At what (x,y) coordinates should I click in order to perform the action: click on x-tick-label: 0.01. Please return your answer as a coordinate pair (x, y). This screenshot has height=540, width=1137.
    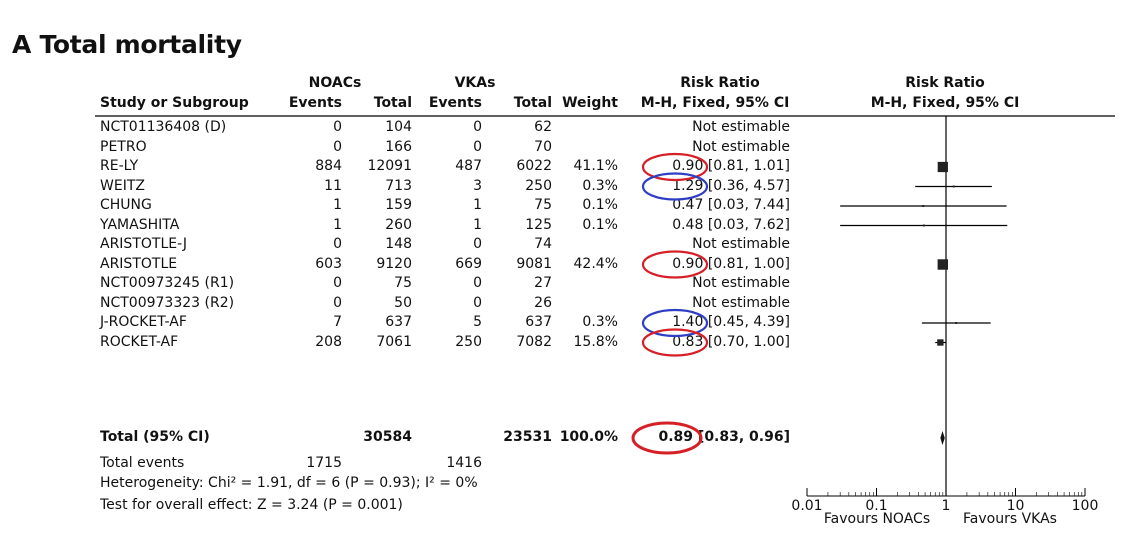
    Looking at the image, I should click on (806, 506).